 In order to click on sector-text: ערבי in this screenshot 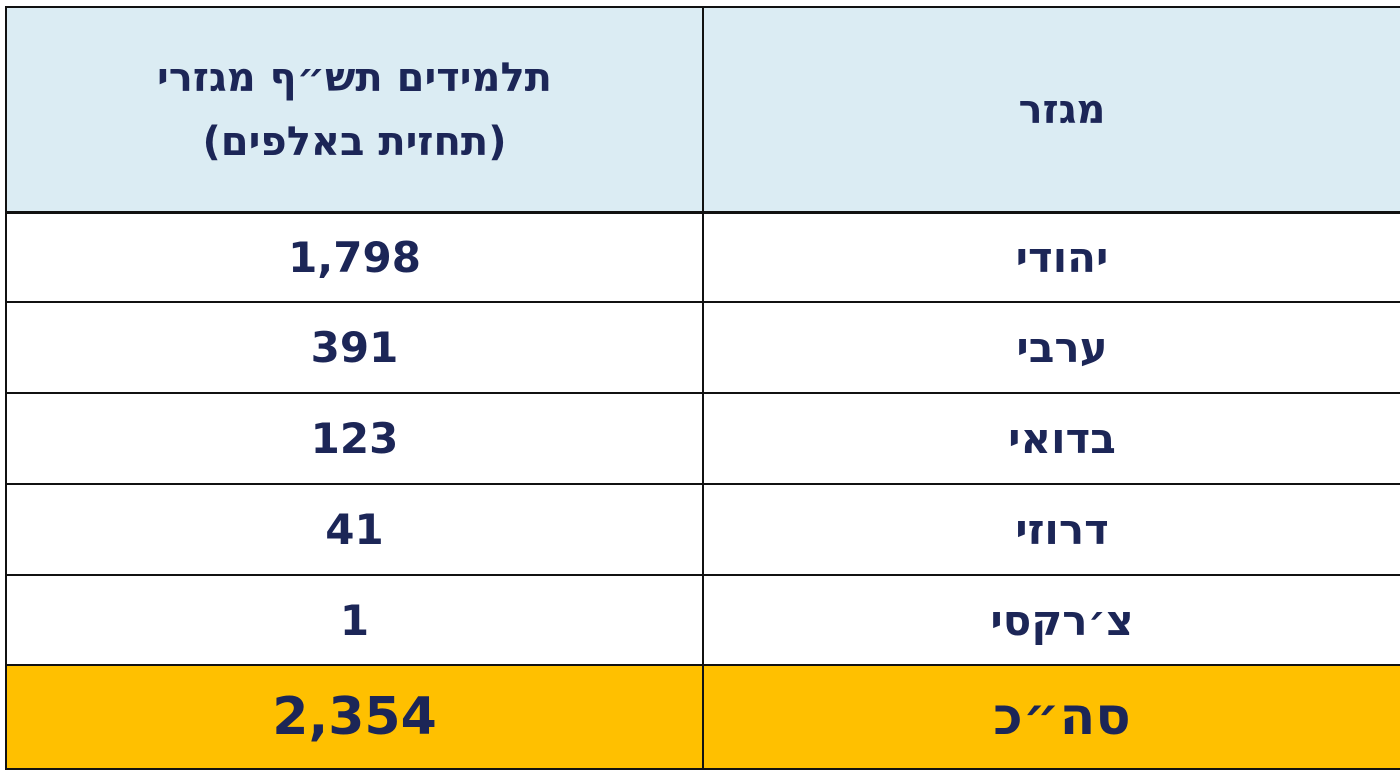, I will do `click(1062, 347)`.